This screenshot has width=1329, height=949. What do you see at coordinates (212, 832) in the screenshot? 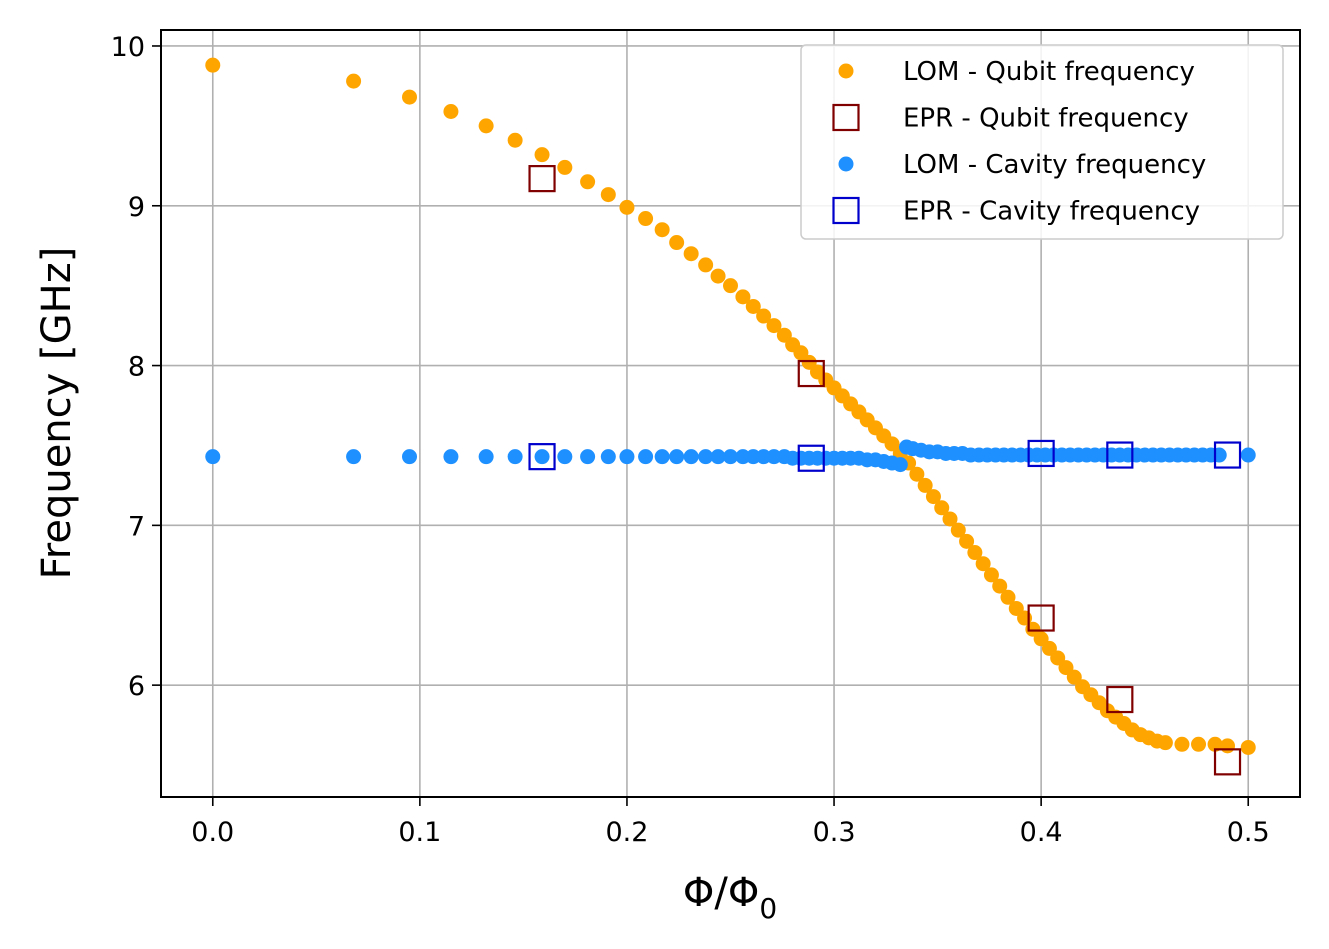
I see `x-tick-label: 0.0` at bounding box center [212, 832].